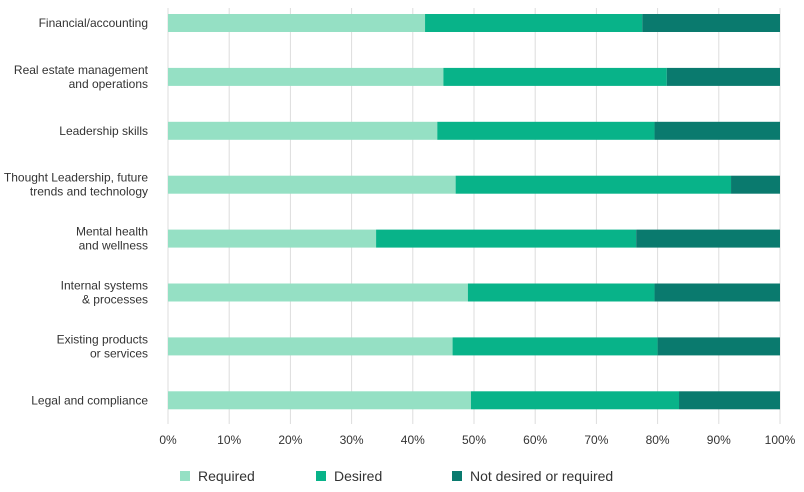 This screenshot has width=804, height=492. What do you see at coordinates (229, 440) in the screenshot?
I see `x-tick-label-1: 10%` at bounding box center [229, 440].